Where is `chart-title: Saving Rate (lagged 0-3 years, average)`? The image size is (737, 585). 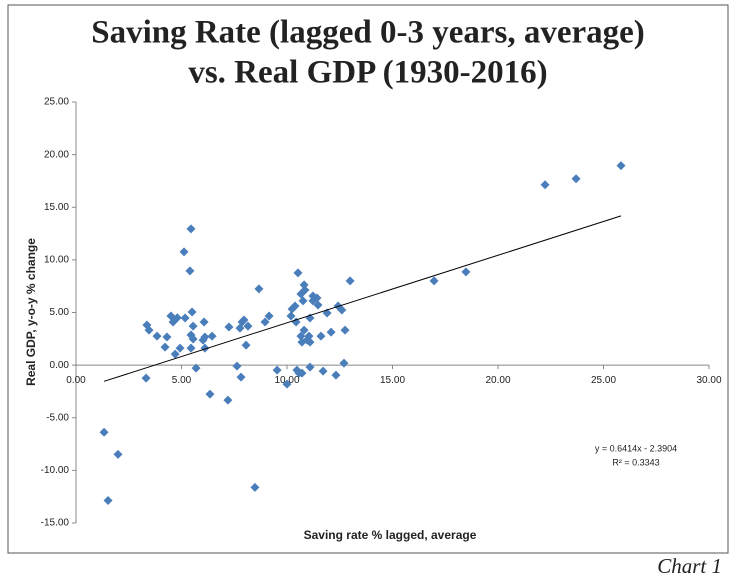 chart-title: Saving Rate (lagged 0-3 years, average) is located at coordinates (368, 33).